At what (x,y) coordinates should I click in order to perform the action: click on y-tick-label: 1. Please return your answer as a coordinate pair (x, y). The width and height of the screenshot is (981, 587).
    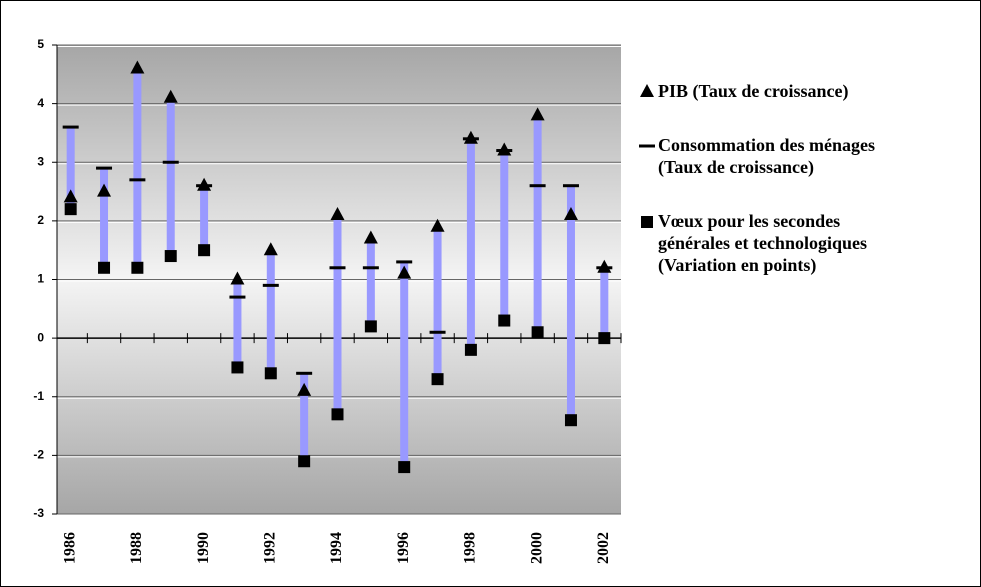
    Looking at the image, I should click on (40, 279).